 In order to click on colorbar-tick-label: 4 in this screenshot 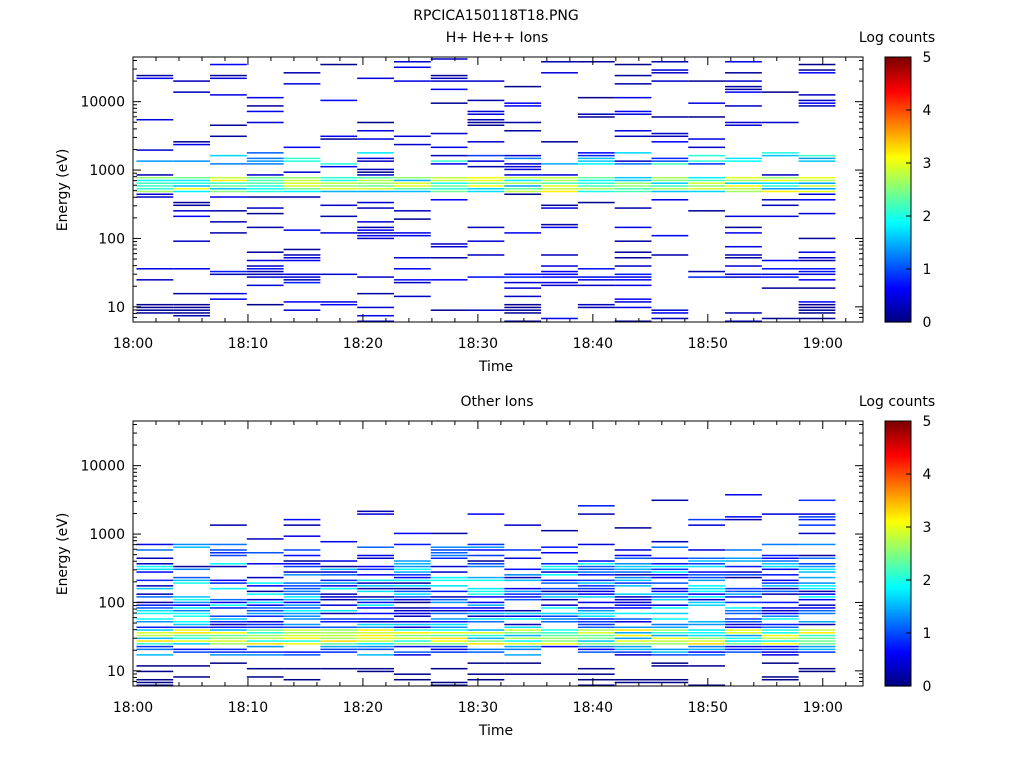, I will do `click(927, 111)`.